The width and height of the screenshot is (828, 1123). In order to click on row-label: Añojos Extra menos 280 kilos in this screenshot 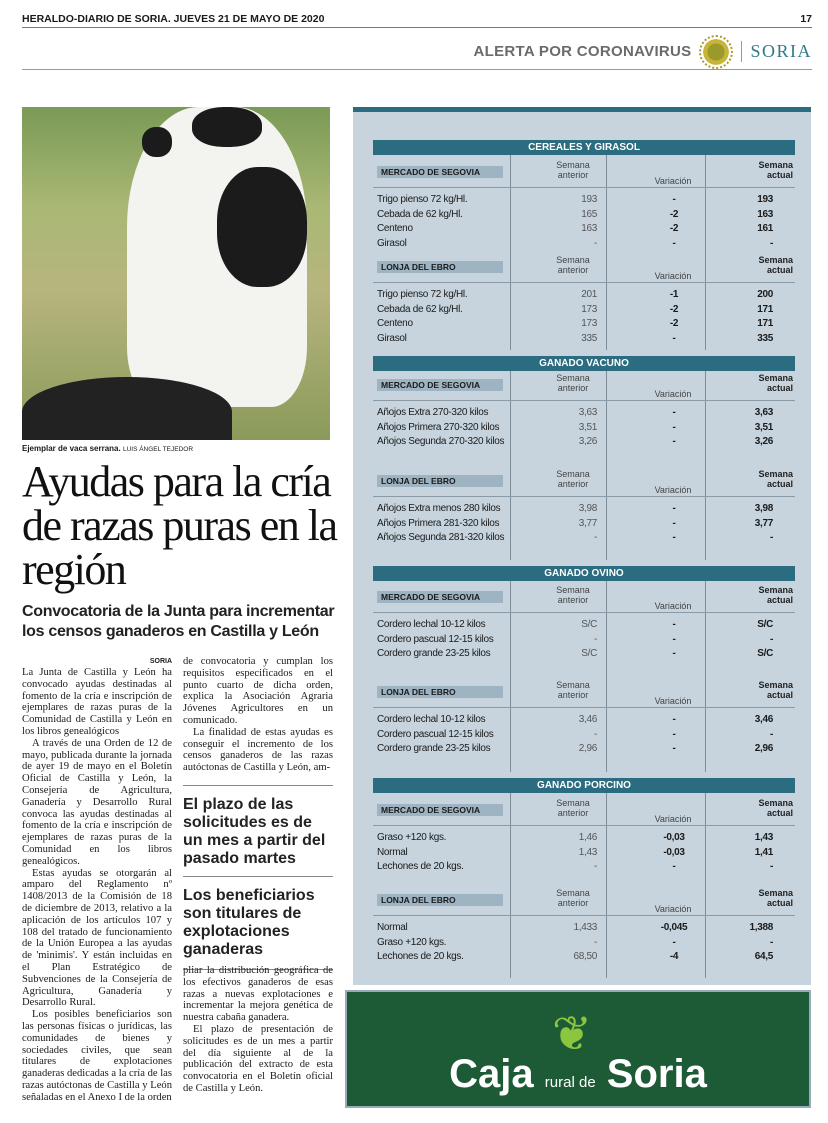, I will do `click(439, 508)`.